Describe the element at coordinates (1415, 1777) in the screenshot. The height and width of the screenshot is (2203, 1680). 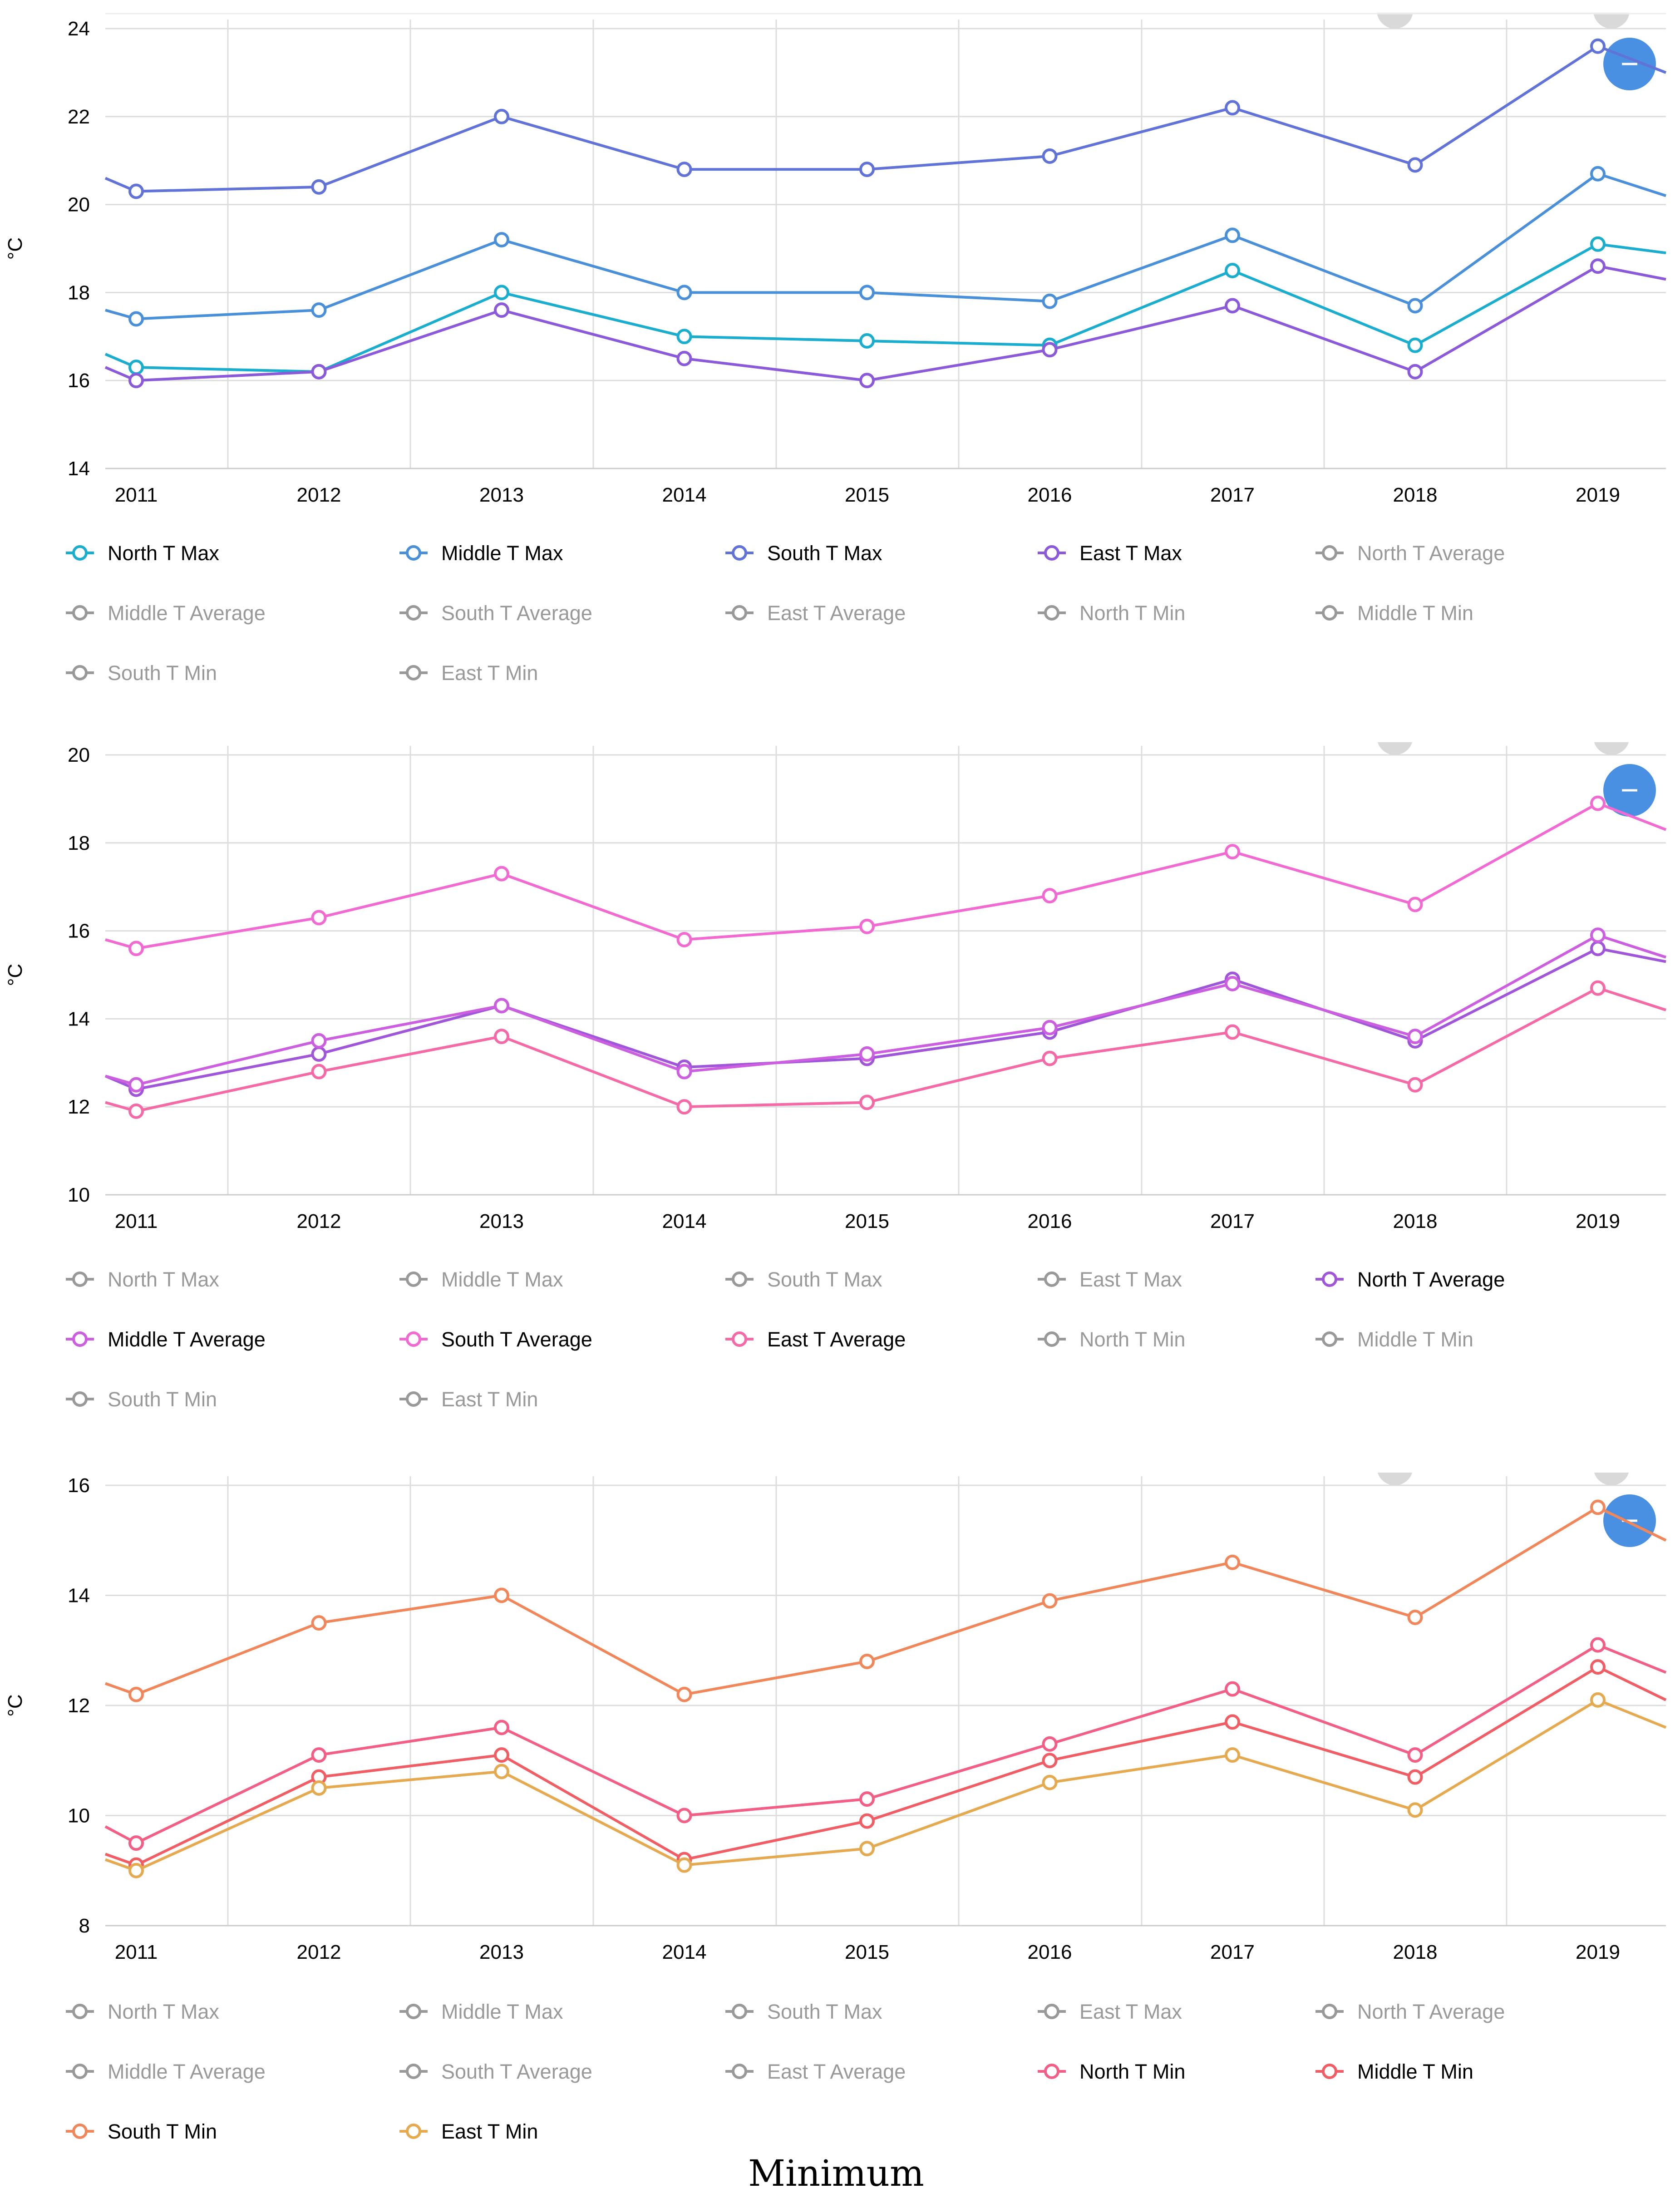
I see `data-point-middle-t-min-2018` at that location.